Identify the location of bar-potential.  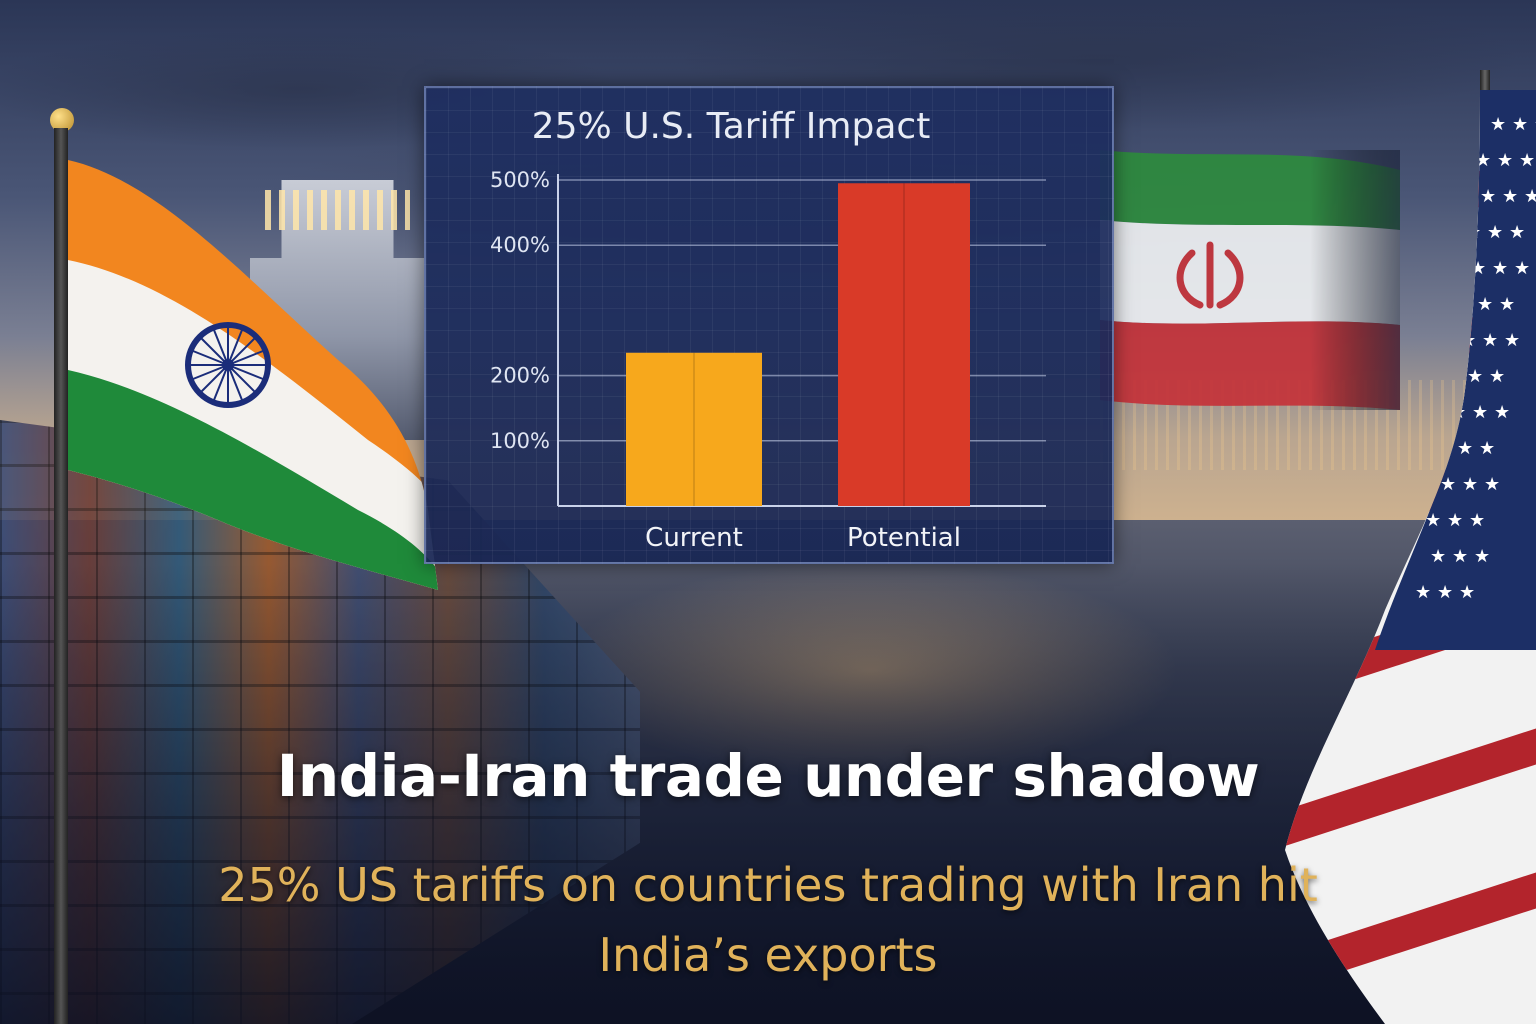
(904, 344).